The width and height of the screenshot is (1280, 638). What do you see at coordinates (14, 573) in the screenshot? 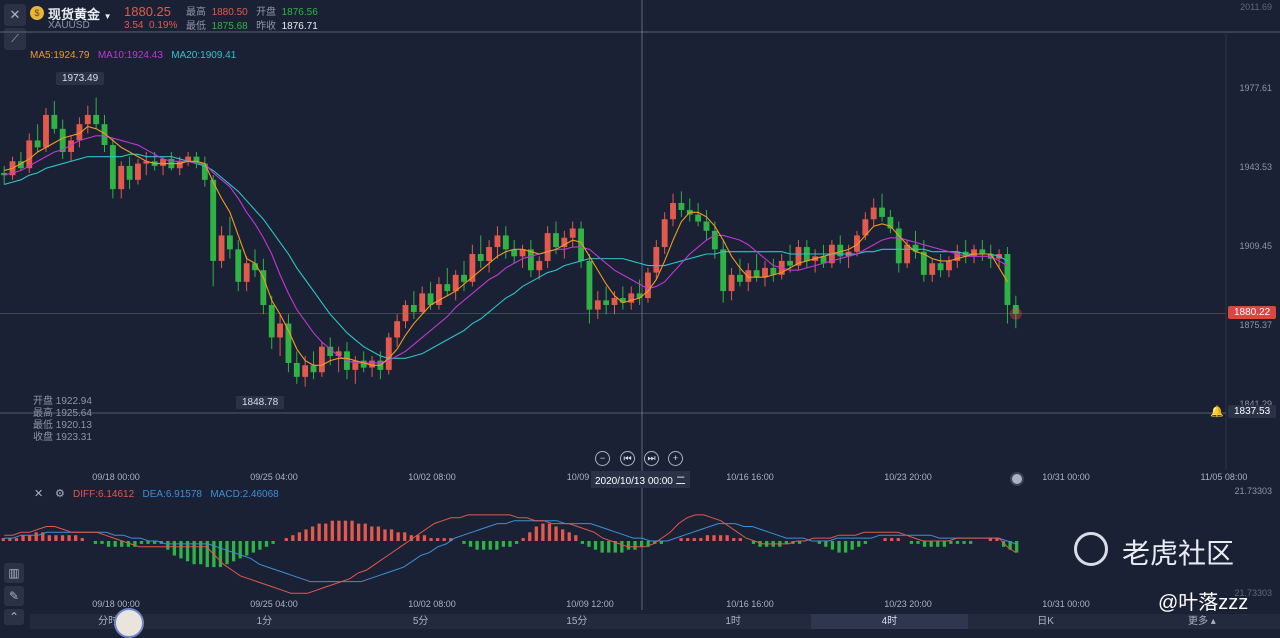
I see `indicator-icon: ▥` at bounding box center [14, 573].